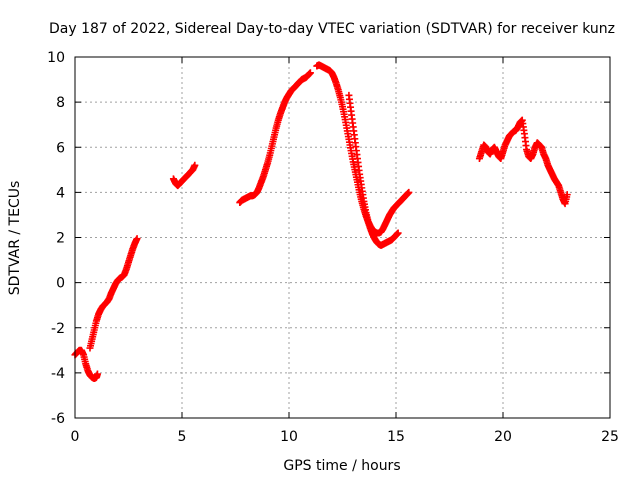 Image resolution: width=640 pixels, height=480 pixels. Describe the element at coordinates (60, 148) in the screenshot. I see `y-tick-label: 6` at that location.